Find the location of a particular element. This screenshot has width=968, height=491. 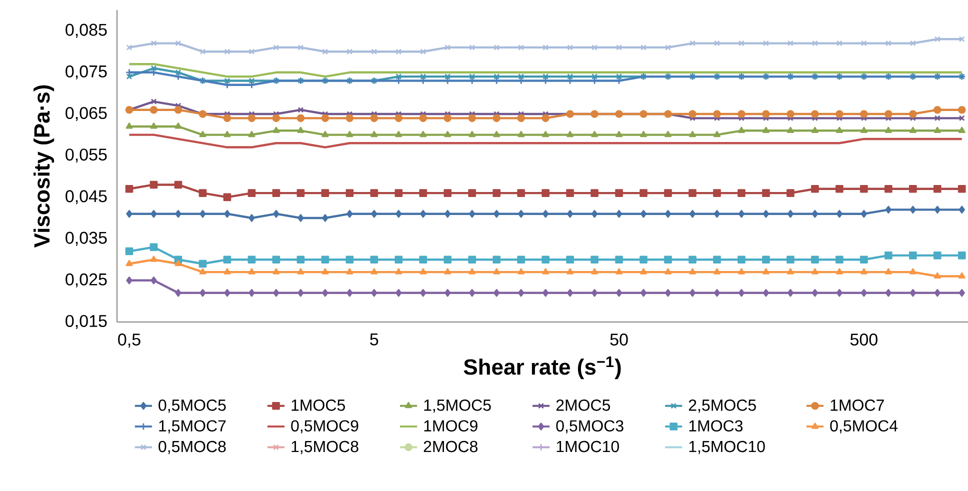

x-tick-label: 0,5 is located at coordinates (129, 341).